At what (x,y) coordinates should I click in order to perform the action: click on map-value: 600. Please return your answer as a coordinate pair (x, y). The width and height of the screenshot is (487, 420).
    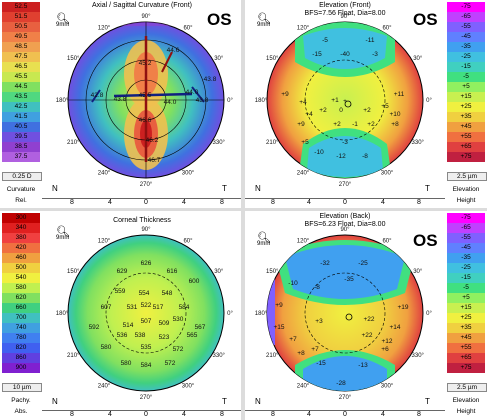
    Looking at the image, I should click on (194, 281).